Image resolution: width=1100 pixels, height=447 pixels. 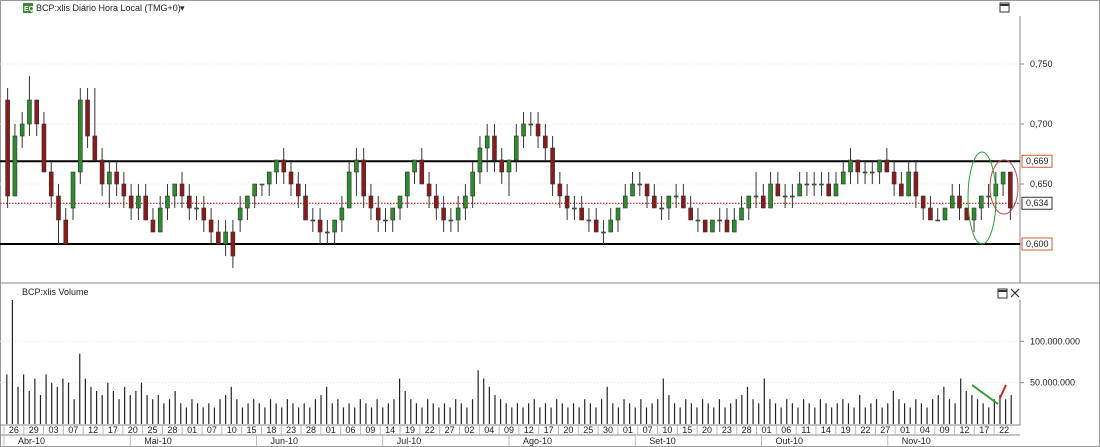 I want to click on x-day-label: 11, so click(x=805, y=430).